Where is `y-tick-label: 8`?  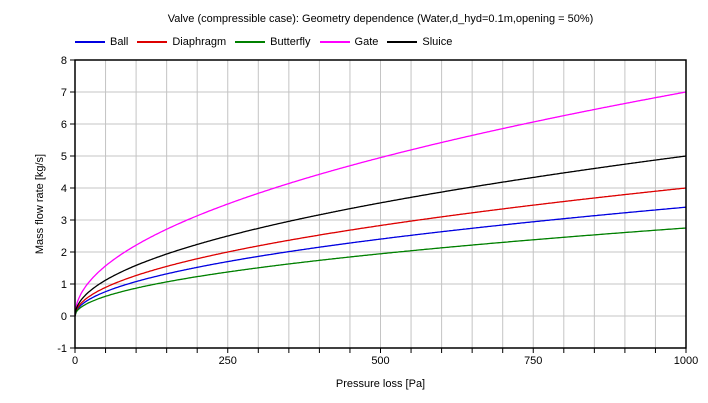 y-tick-label: 8 is located at coordinates (64, 61).